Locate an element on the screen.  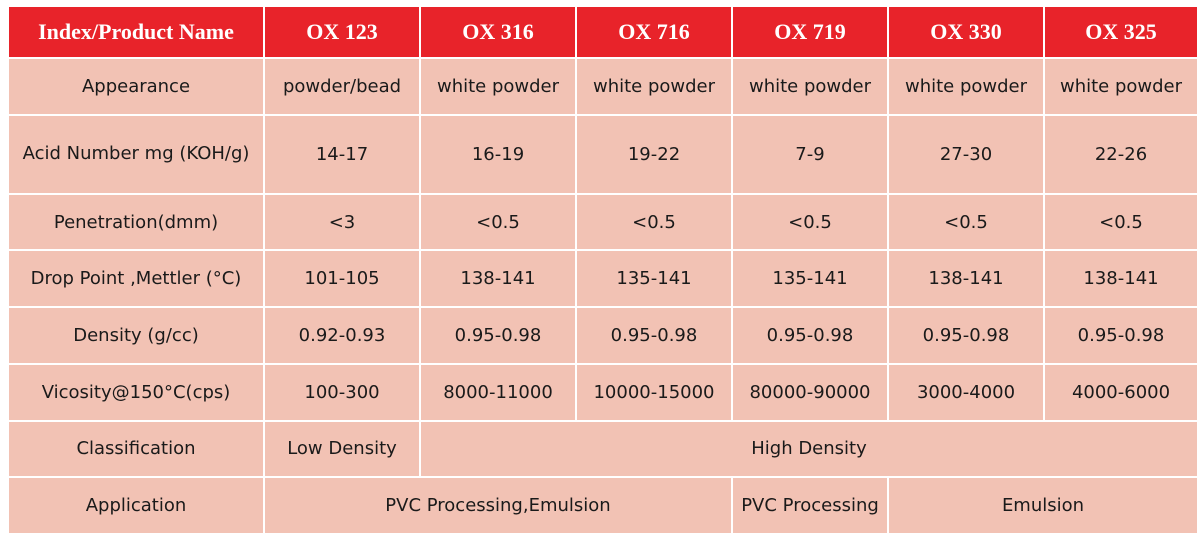
row-label: Vicosity@150°C(cps) is located at coordinates (136, 392).